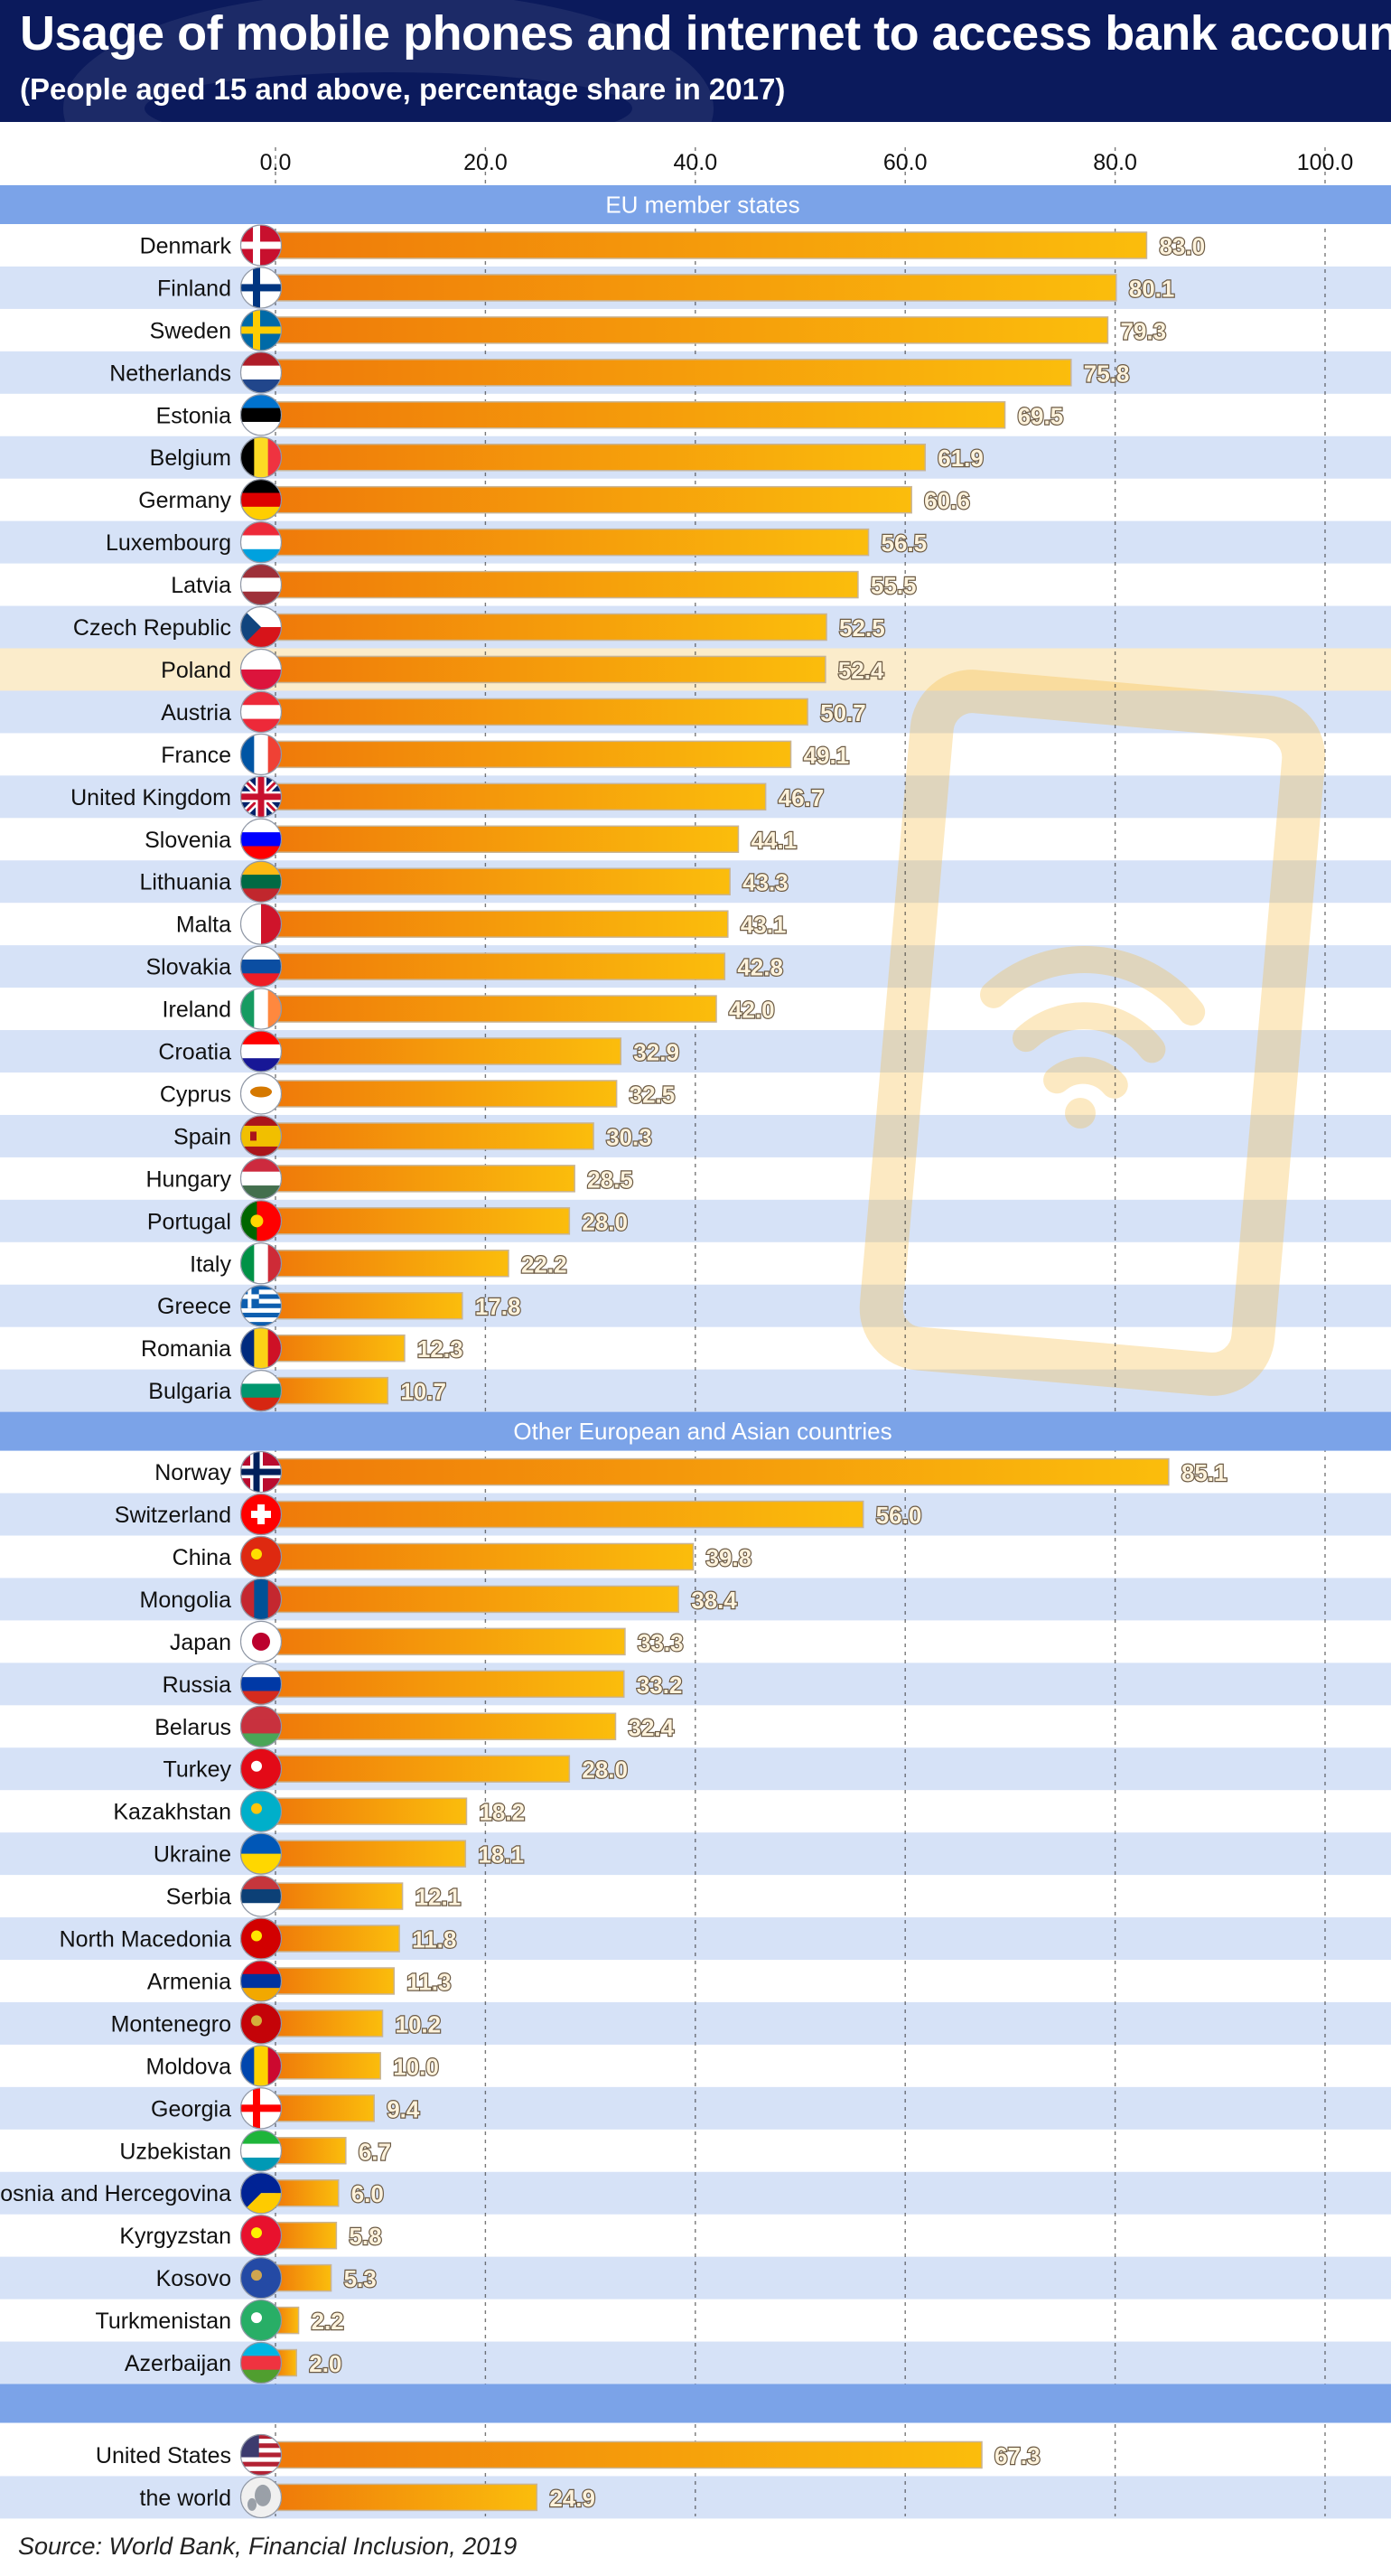 The width and height of the screenshot is (1391, 2576). What do you see at coordinates (702, 205) in the screenshot?
I see `section-header-label: EU member states` at bounding box center [702, 205].